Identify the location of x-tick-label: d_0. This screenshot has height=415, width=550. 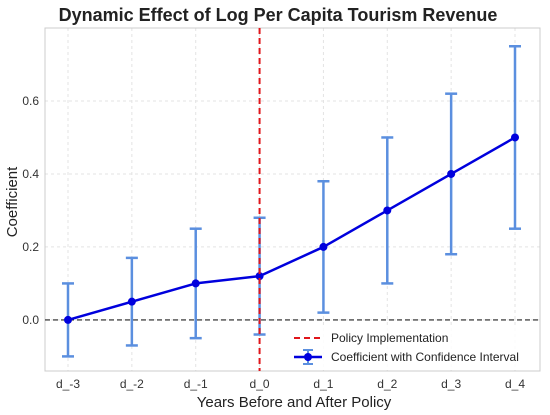
(260, 384).